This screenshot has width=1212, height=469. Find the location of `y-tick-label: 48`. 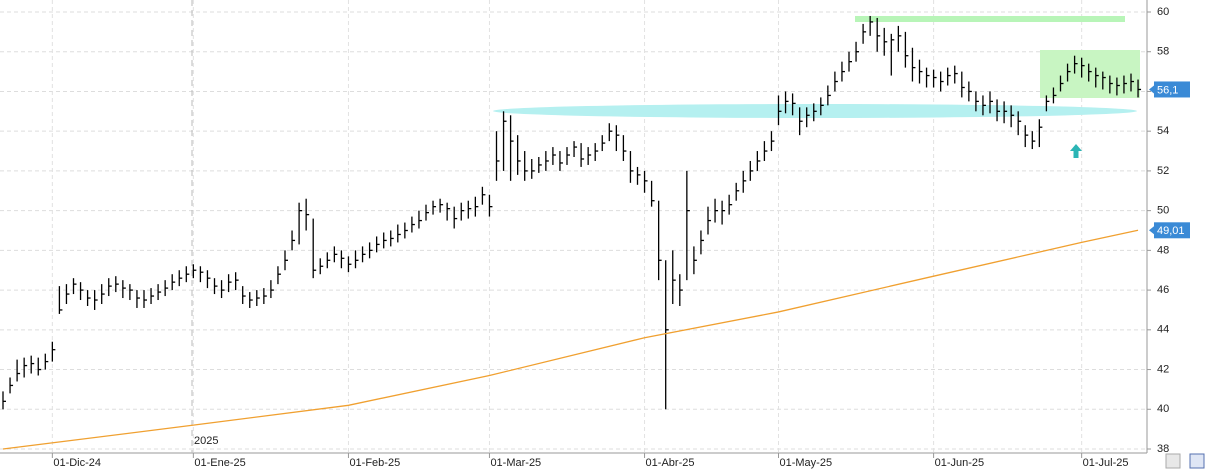

y-tick-label: 48 is located at coordinates (1163, 250).